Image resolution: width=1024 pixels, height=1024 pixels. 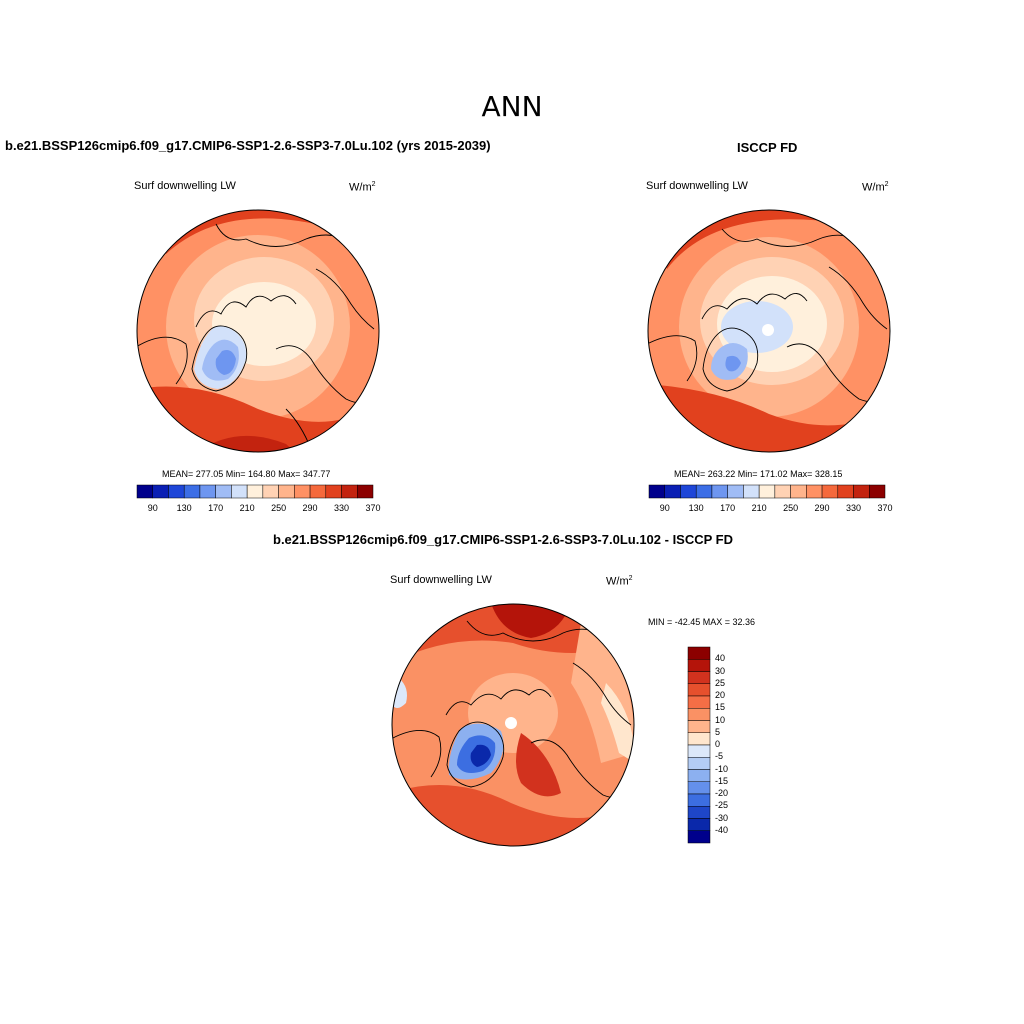 What do you see at coordinates (362, 187) in the screenshot?
I see `panel-model-units: W/m2` at bounding box center [362, 187].